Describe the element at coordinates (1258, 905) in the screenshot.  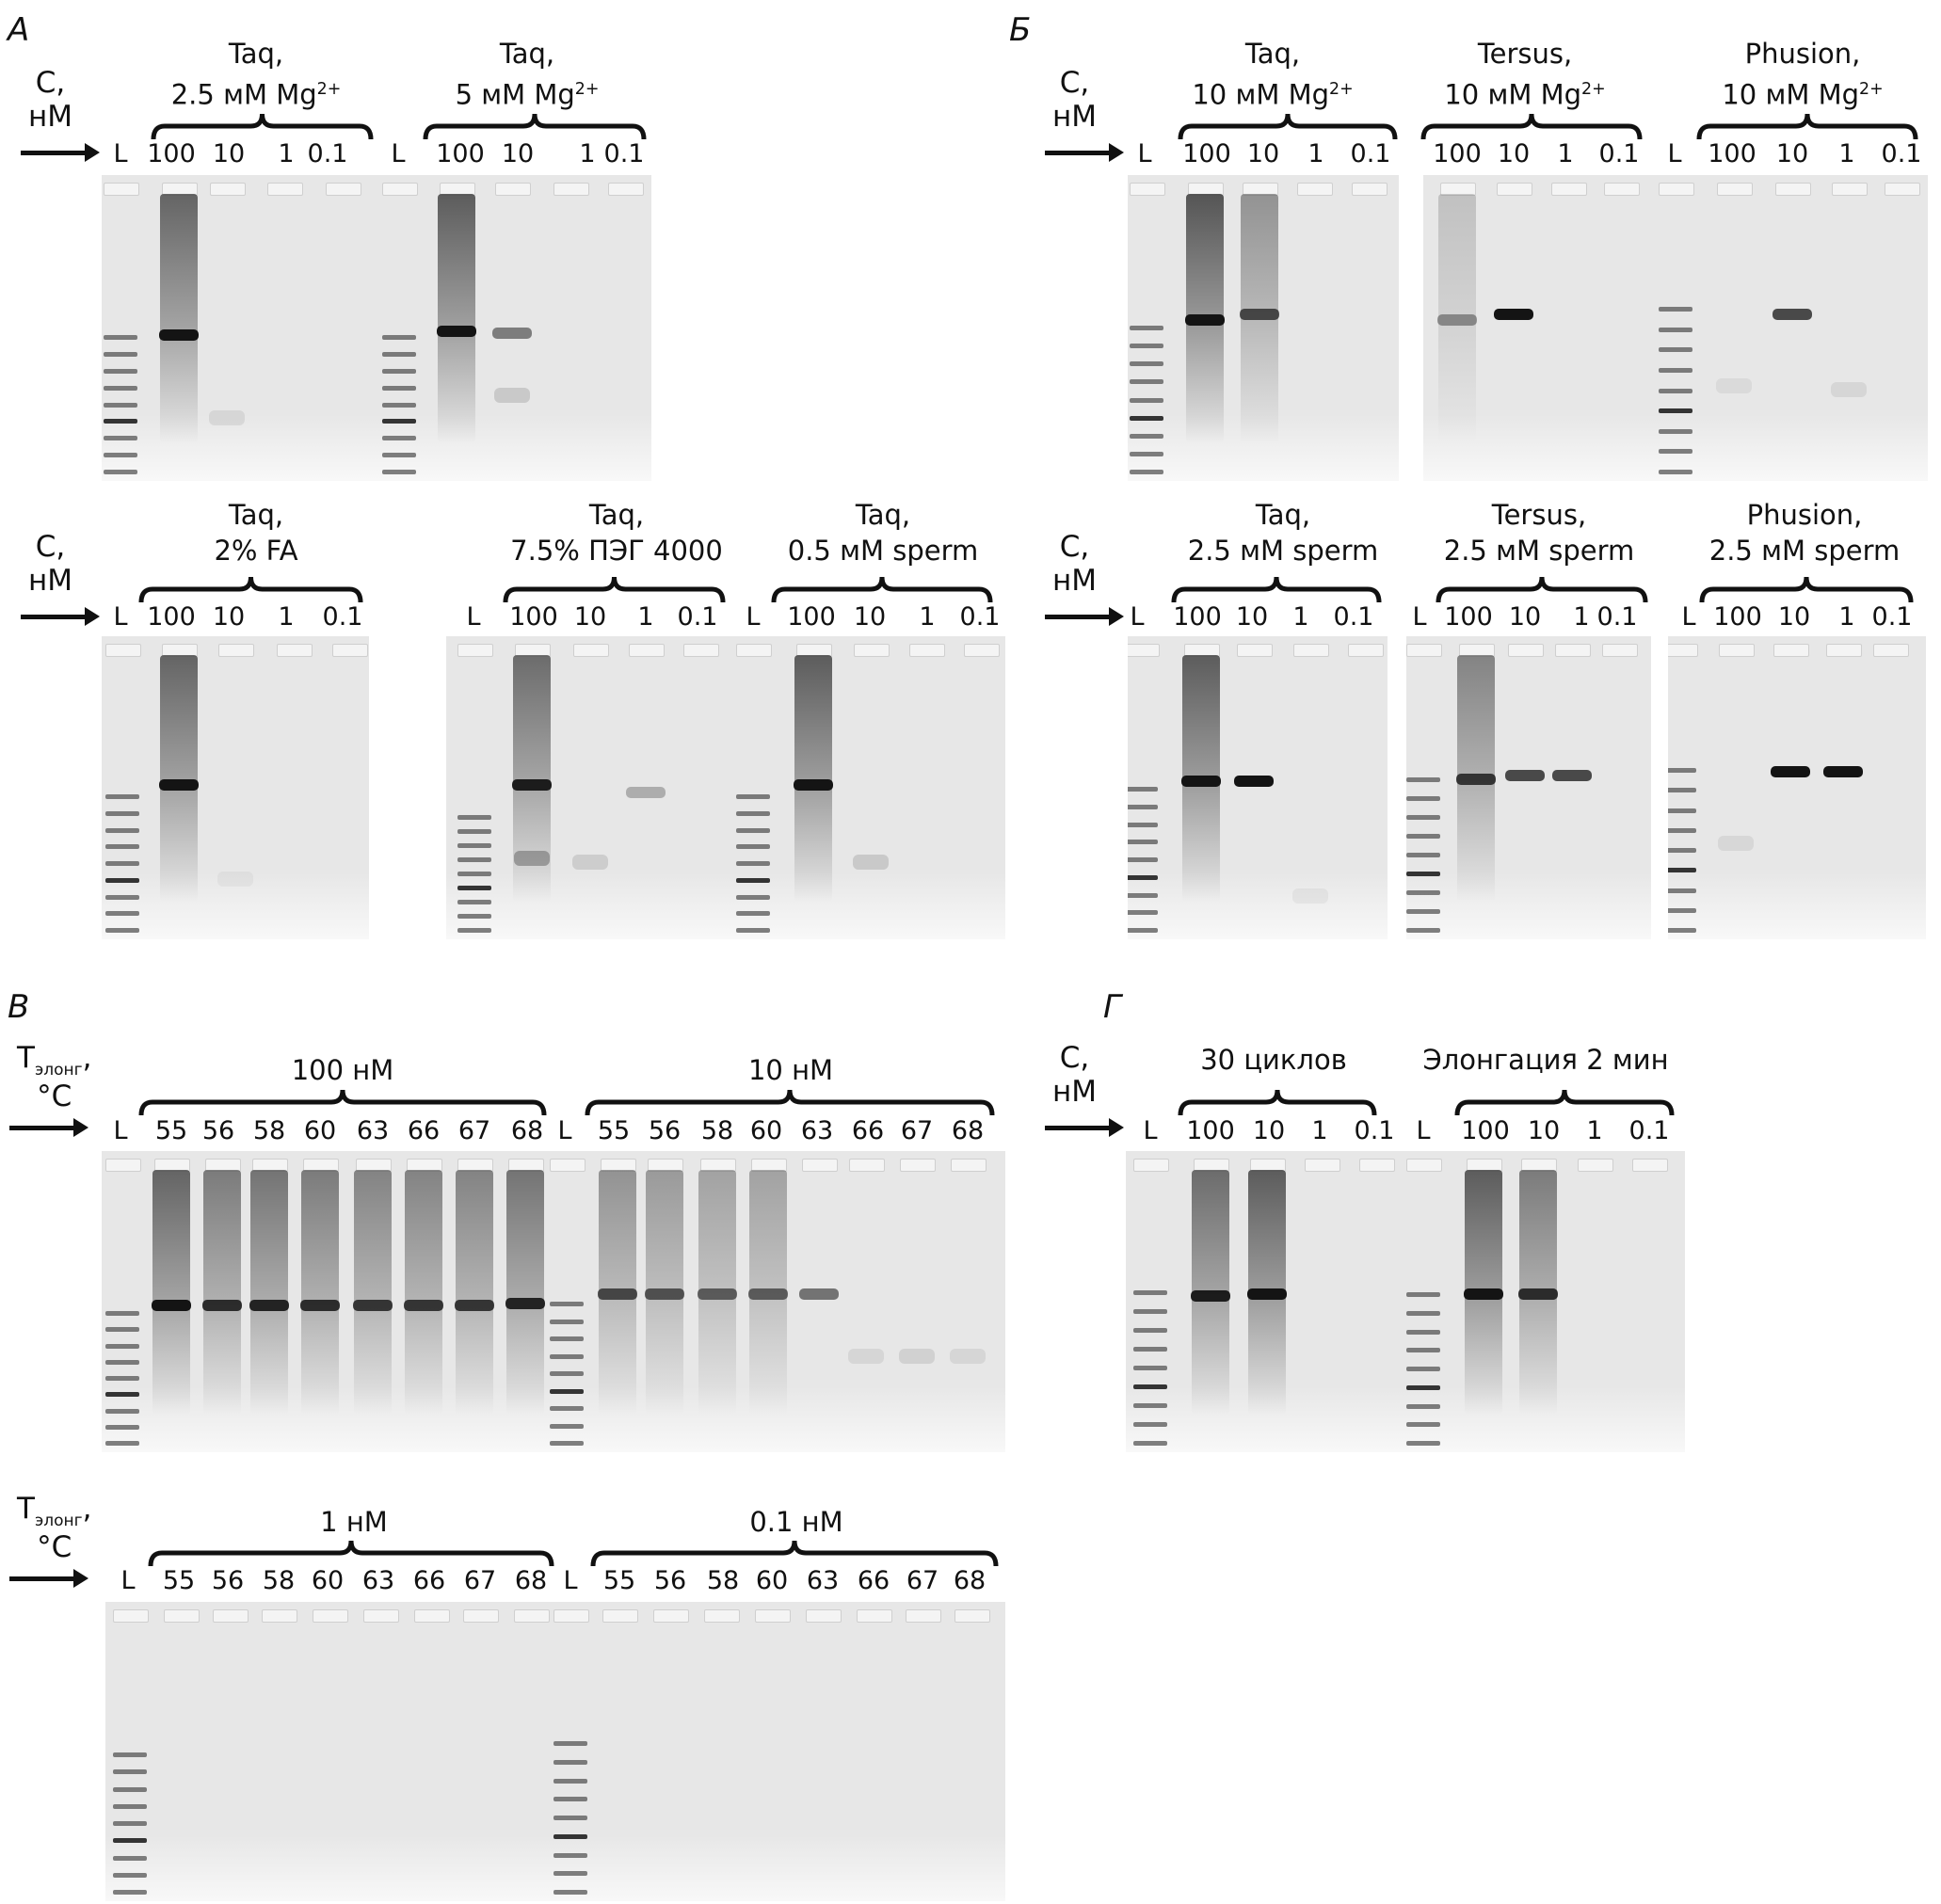
I see `gel-front-glow` at that location.